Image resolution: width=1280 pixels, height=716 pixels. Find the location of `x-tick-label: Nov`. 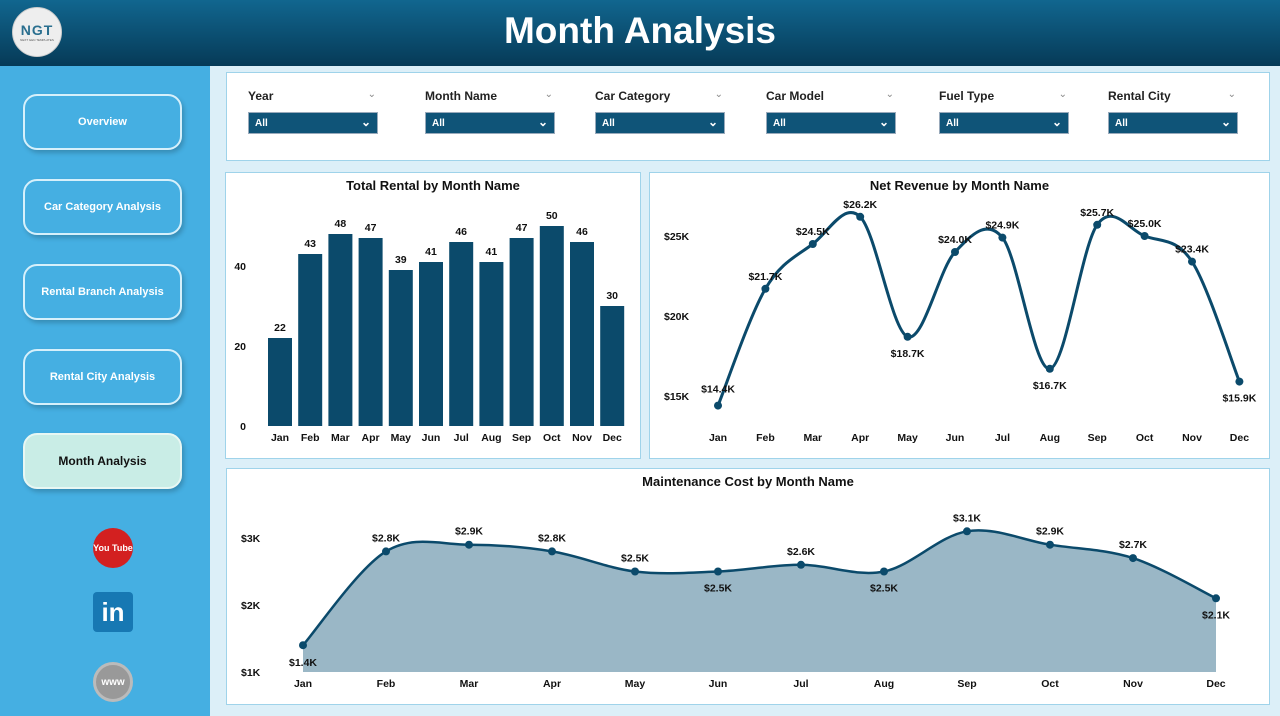

x-tick-label: Nov is located at coordinates (1133, 684).